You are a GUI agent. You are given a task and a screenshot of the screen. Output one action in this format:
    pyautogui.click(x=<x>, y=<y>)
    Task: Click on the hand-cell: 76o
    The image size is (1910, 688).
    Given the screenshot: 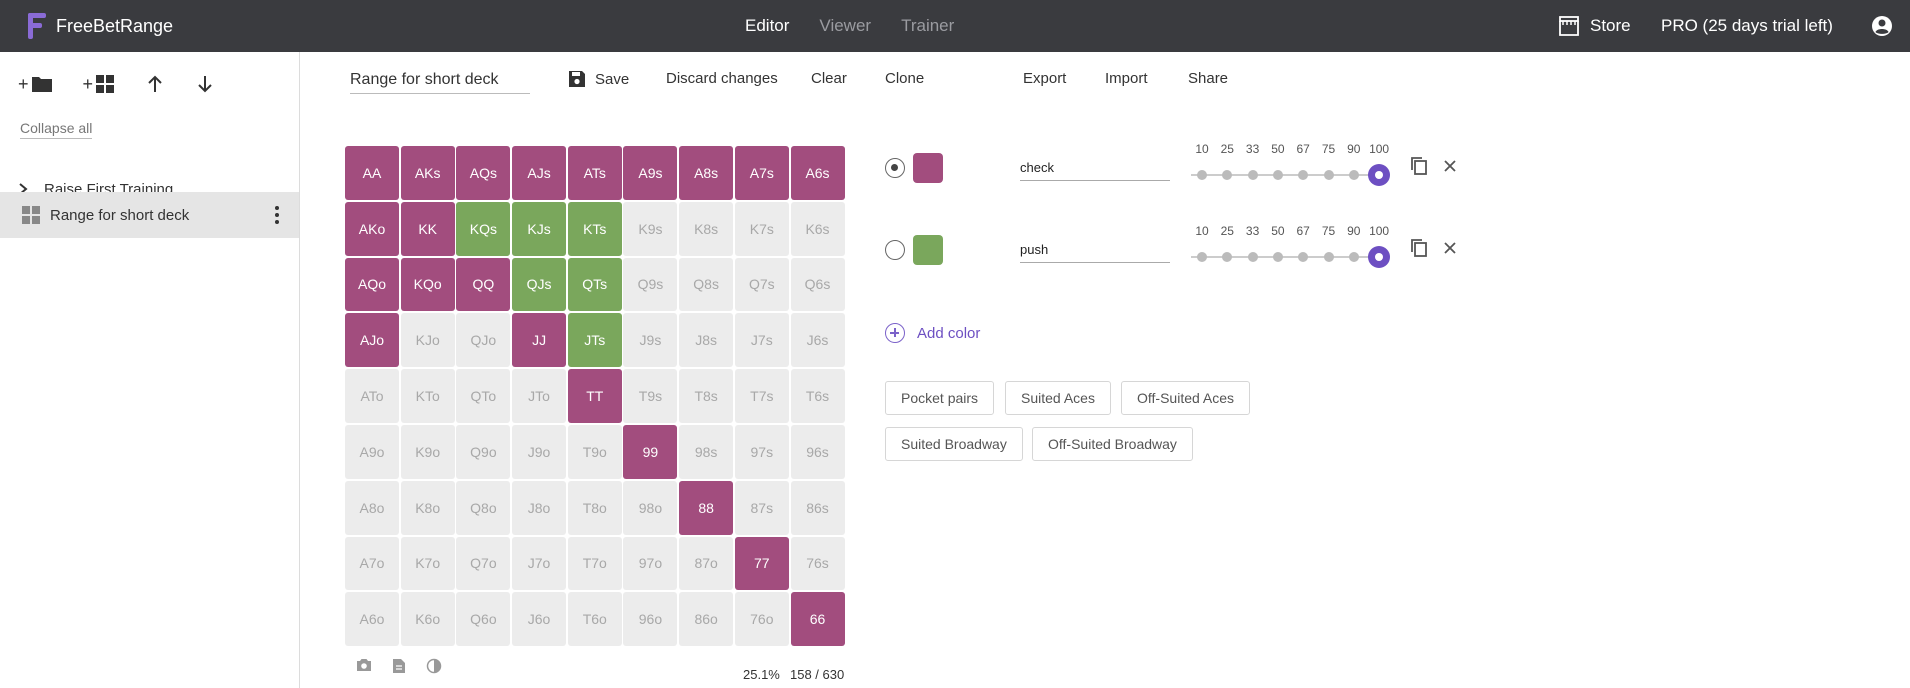 What is the action you would take?
    pyautogui.click(x=761, y=619)
    